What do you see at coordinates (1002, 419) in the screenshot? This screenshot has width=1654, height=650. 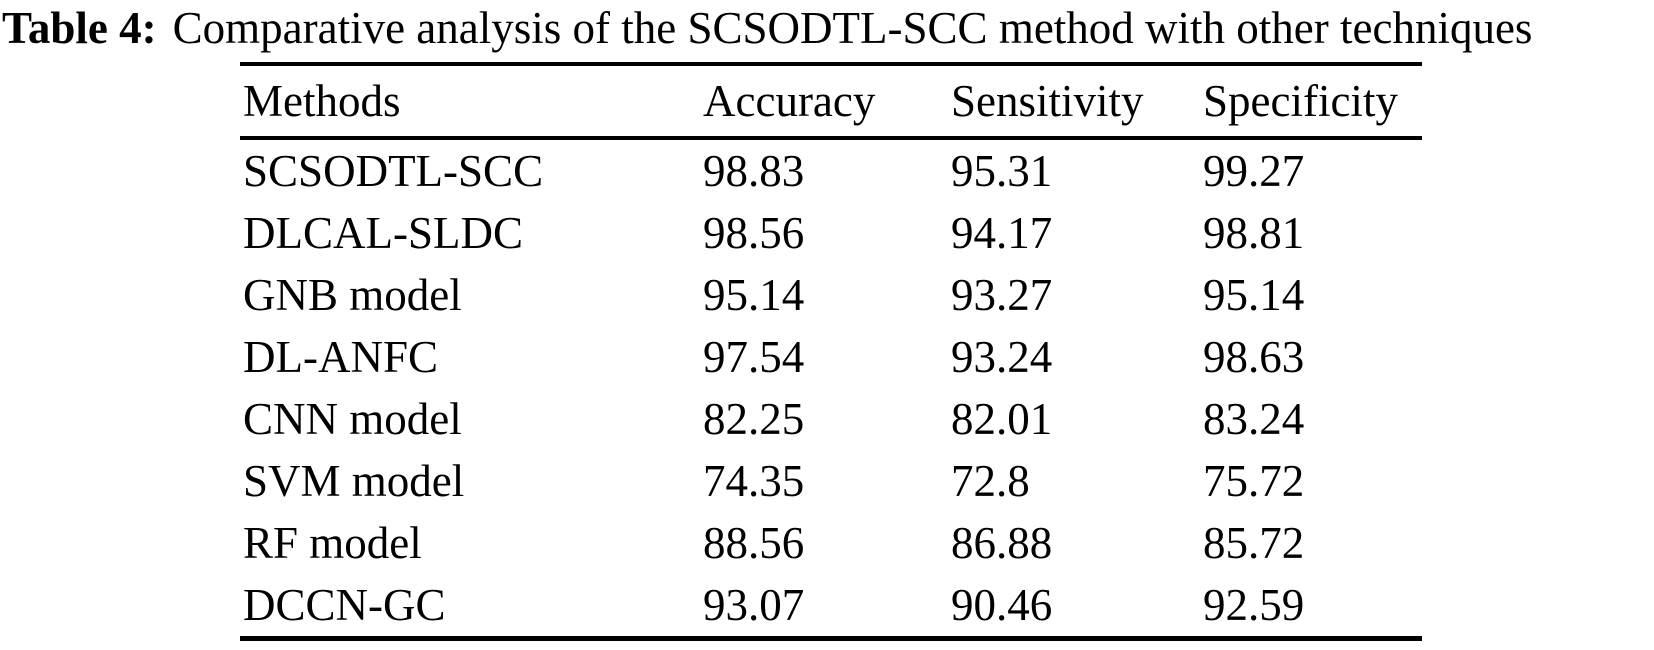 I see `sensitivity-cell: 82.01` at bounding box center [1002, 419].